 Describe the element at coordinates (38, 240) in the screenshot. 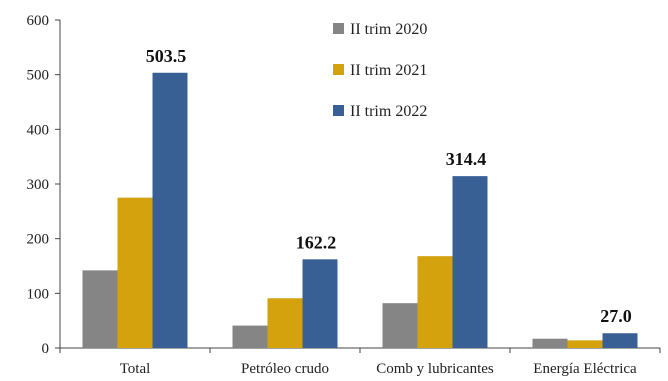

I see `y-tick-label: 200` at that location.